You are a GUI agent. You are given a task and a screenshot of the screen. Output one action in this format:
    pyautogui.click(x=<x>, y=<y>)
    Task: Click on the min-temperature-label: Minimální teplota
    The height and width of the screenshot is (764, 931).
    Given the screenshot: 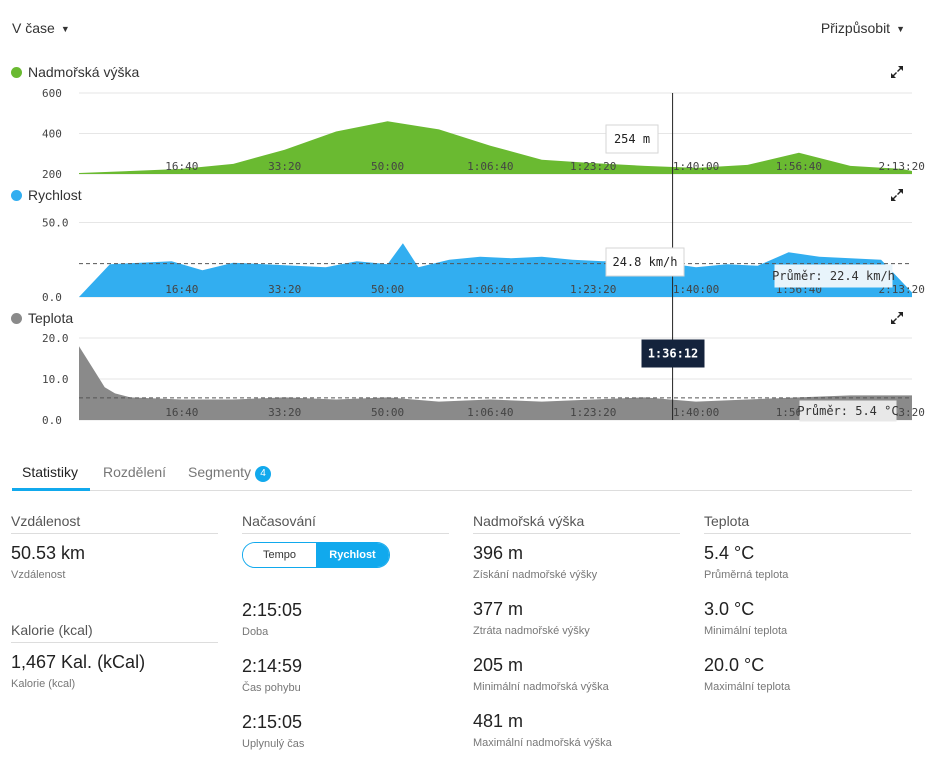 What is the action you would take?
    pyautogui.click(x=746, y=631)
    